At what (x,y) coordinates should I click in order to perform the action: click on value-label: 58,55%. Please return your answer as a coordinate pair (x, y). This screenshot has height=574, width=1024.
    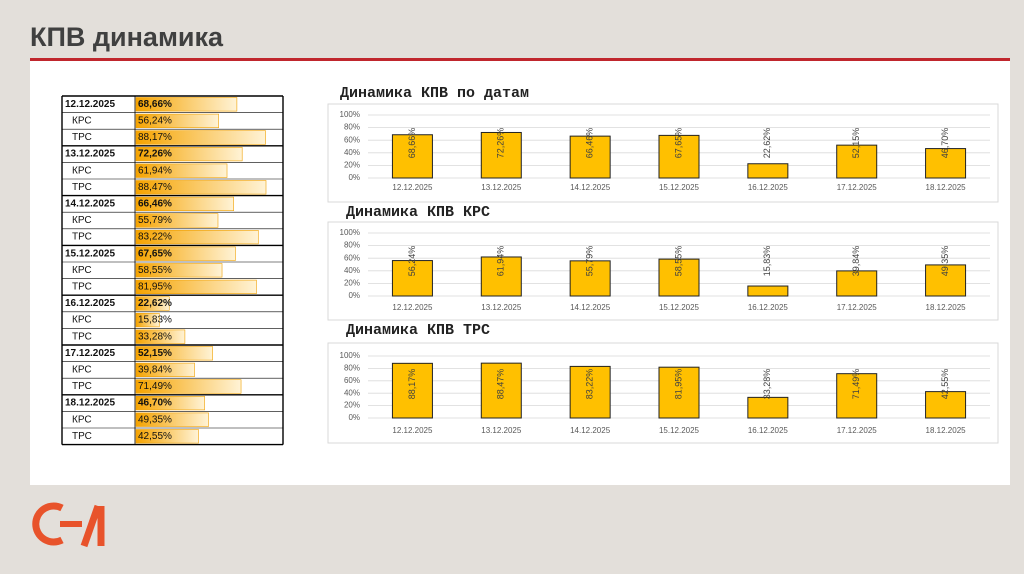
    Looking at the image, I should click on (678, 261).